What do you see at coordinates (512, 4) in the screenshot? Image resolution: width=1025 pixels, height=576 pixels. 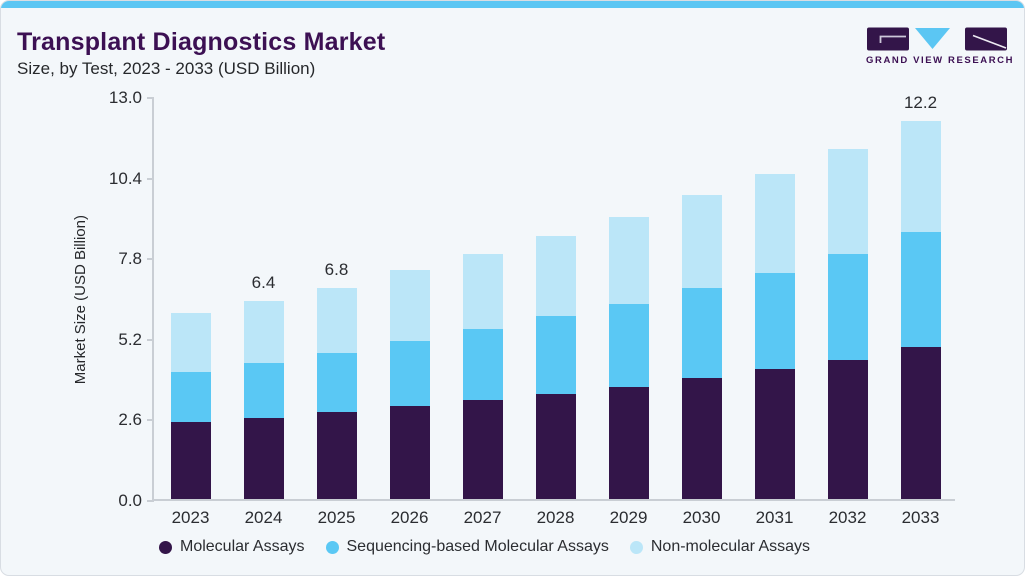 I see `card-top-accent-bar` at bounding box center [512, 4].